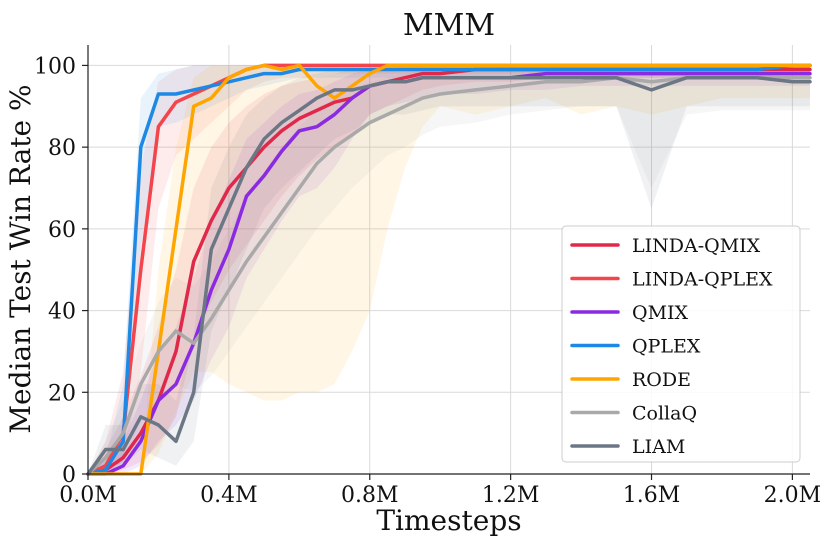  What do you see at coordinates (20, 258) in the screenshot?
I see `y-axis-label: Median Test Win Rate %` at bounding box center [20, 258].